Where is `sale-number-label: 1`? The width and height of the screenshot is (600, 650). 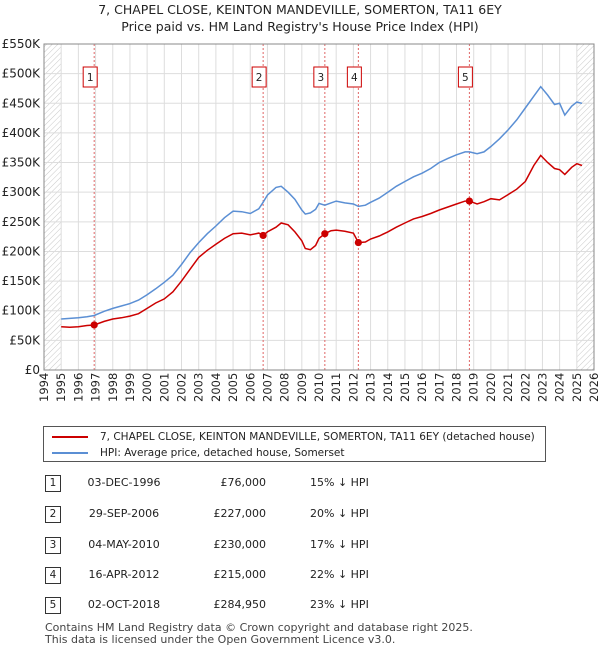 sale-number-label: 1 is located at coordinates (90, 78).